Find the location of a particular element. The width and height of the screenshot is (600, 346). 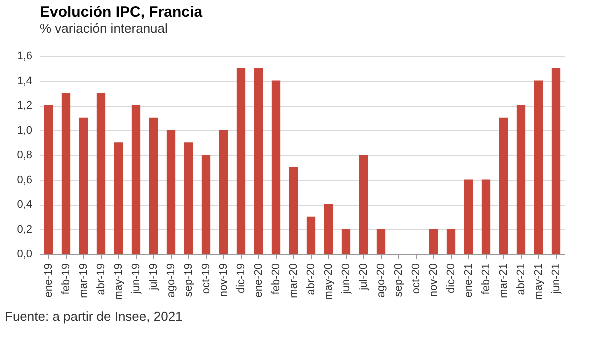

x-tick-label: oct-20 is located at coordinates (416, 279).